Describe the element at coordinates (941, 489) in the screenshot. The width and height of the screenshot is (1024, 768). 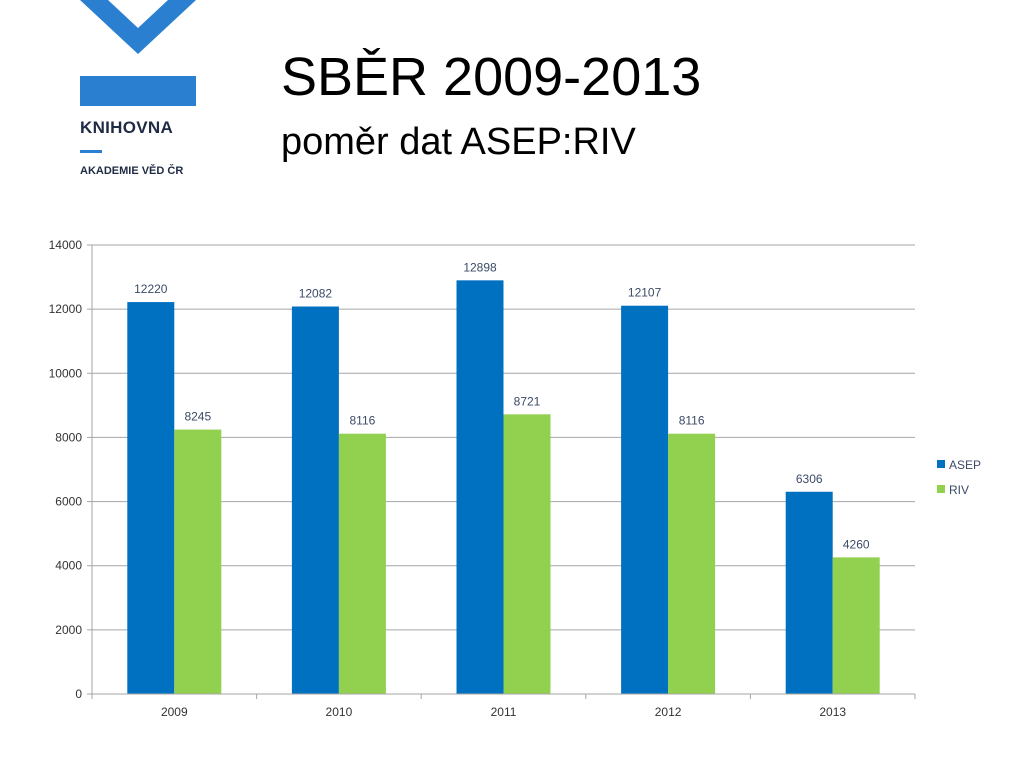
I see `legend-swatch-riv` at that location.